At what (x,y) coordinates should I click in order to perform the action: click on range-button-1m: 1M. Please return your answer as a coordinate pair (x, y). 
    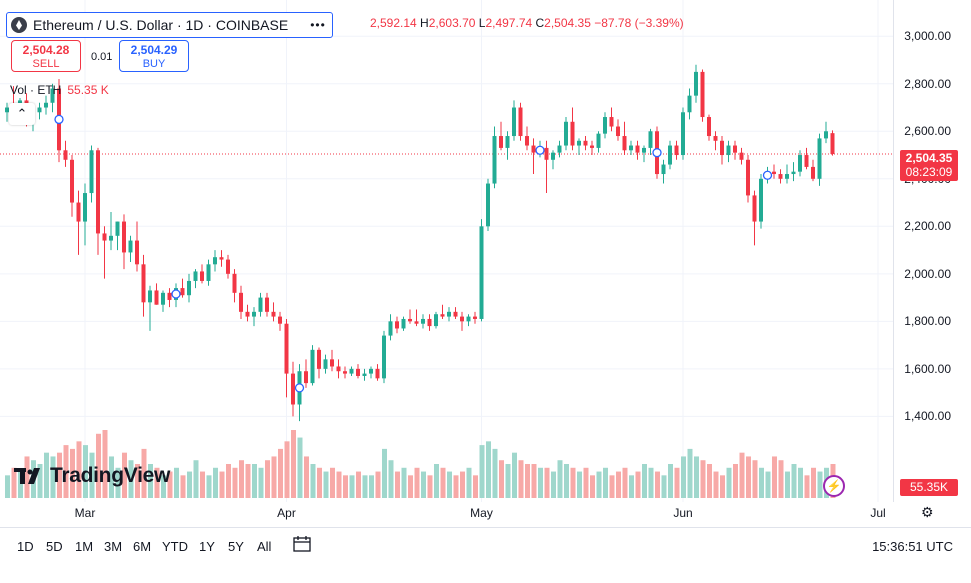
    Looking at the image, I should click on (84, 546).